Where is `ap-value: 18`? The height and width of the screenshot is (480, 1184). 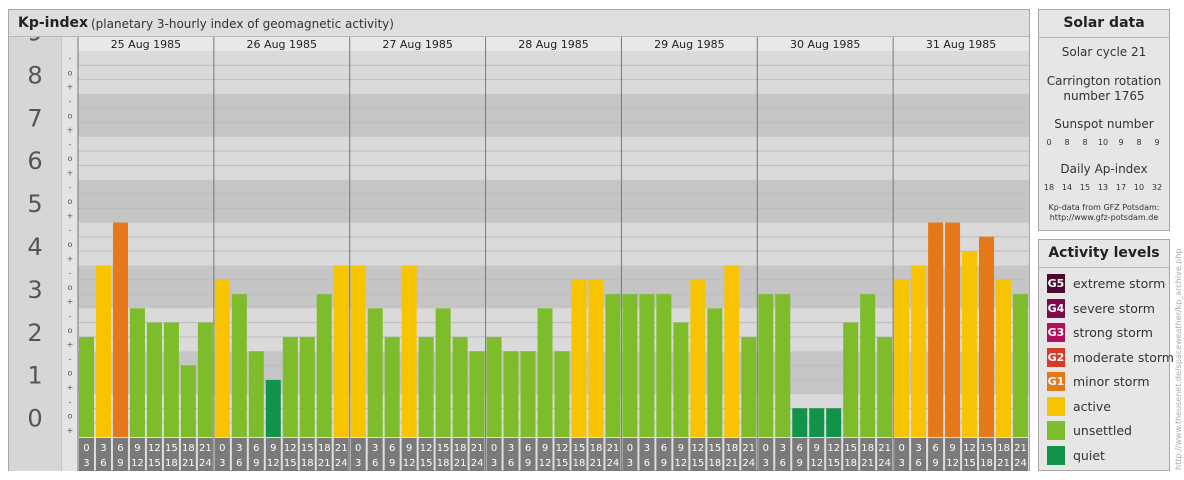 ap-value: 18 is located at coordinates (1049, 187).